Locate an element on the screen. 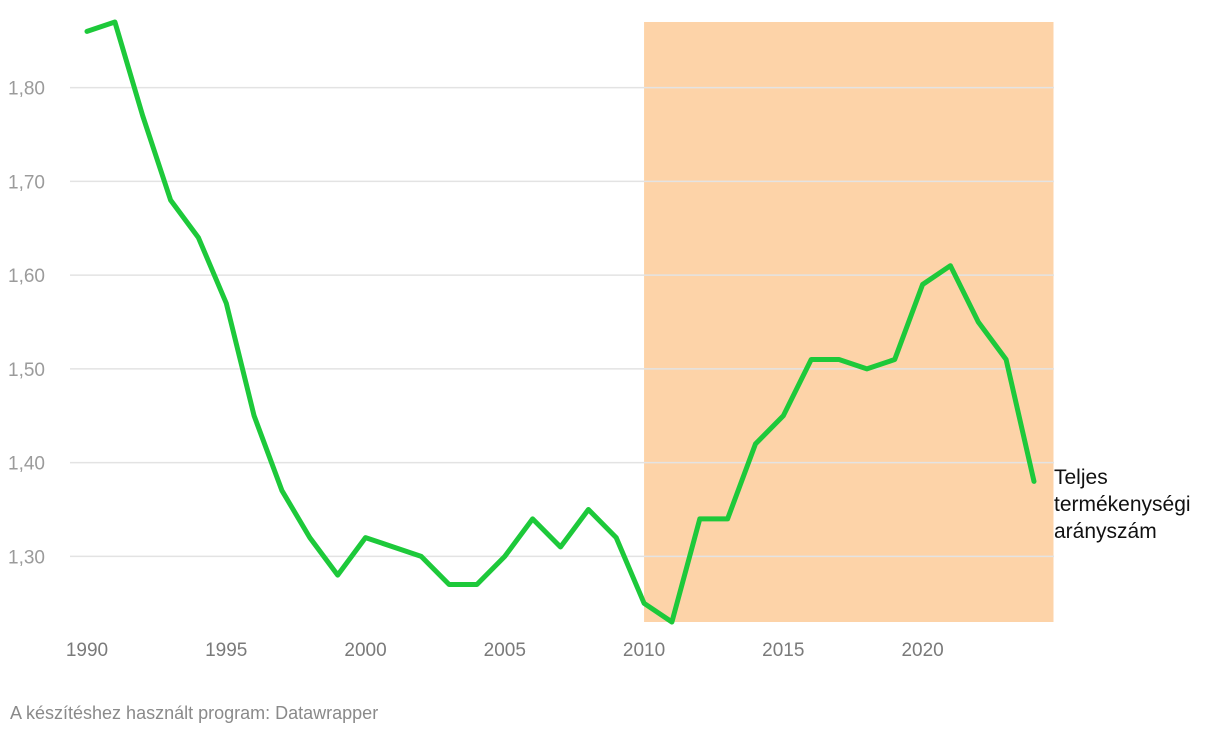 This screenshot has width=1220, height=738. x-tick-label: 1995 is located at coordinates (226, 650).